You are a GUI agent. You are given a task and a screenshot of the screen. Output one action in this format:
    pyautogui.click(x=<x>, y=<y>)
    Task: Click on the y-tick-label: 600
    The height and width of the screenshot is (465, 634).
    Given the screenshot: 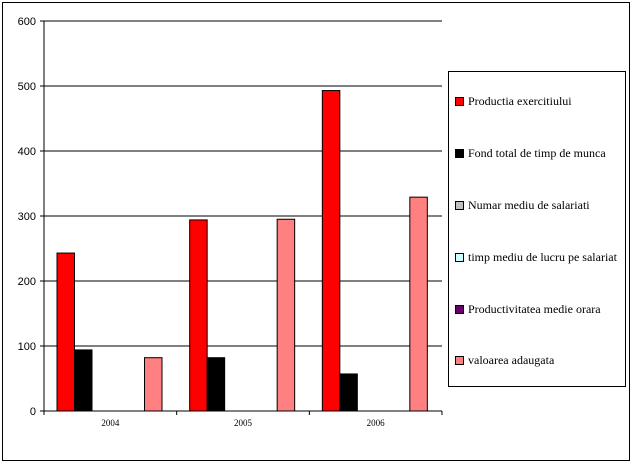 What is the action you would take?
    pyautogui.click(x=27, y=22)
    